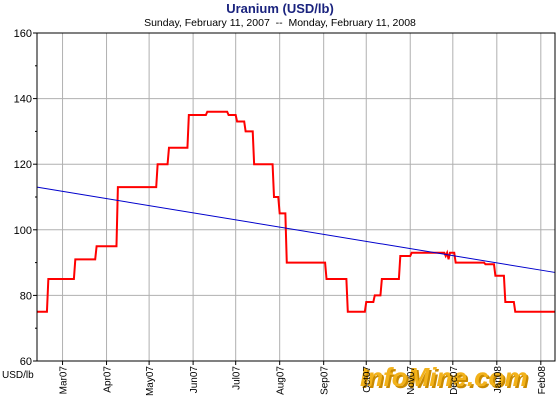 The height and width of the screenshot is (400, 560). I want to click on x-tick-label: Mar07, so click(64, 380).